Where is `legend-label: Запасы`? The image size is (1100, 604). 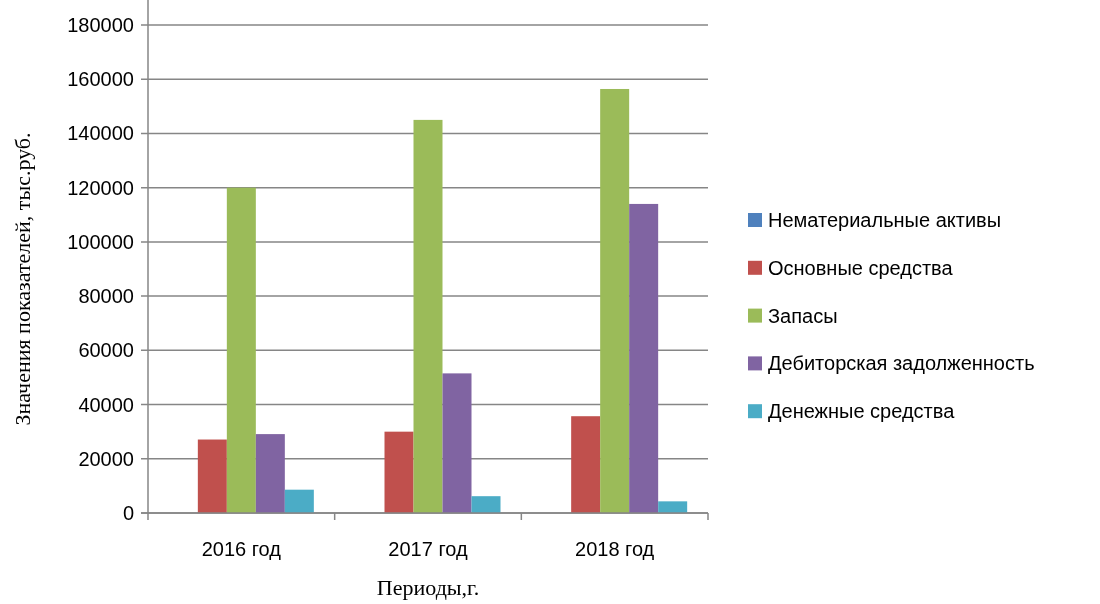 legend-label: Запасы is located at coordinates (803, 315).